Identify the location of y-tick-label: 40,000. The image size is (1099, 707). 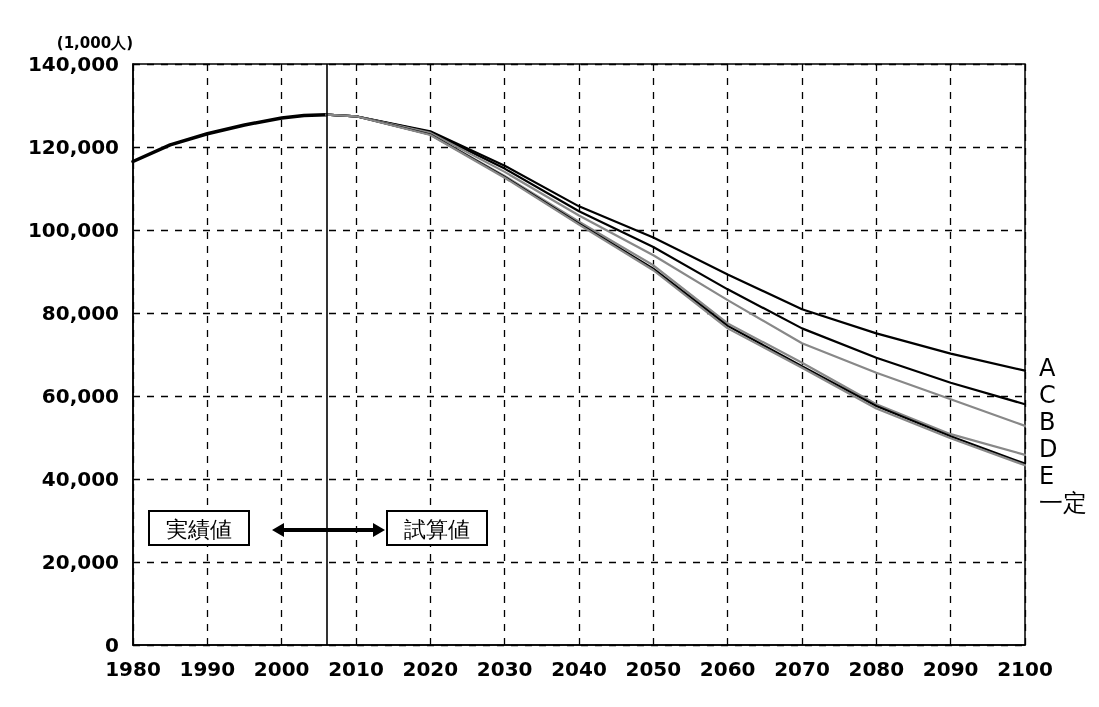
(80, 479).